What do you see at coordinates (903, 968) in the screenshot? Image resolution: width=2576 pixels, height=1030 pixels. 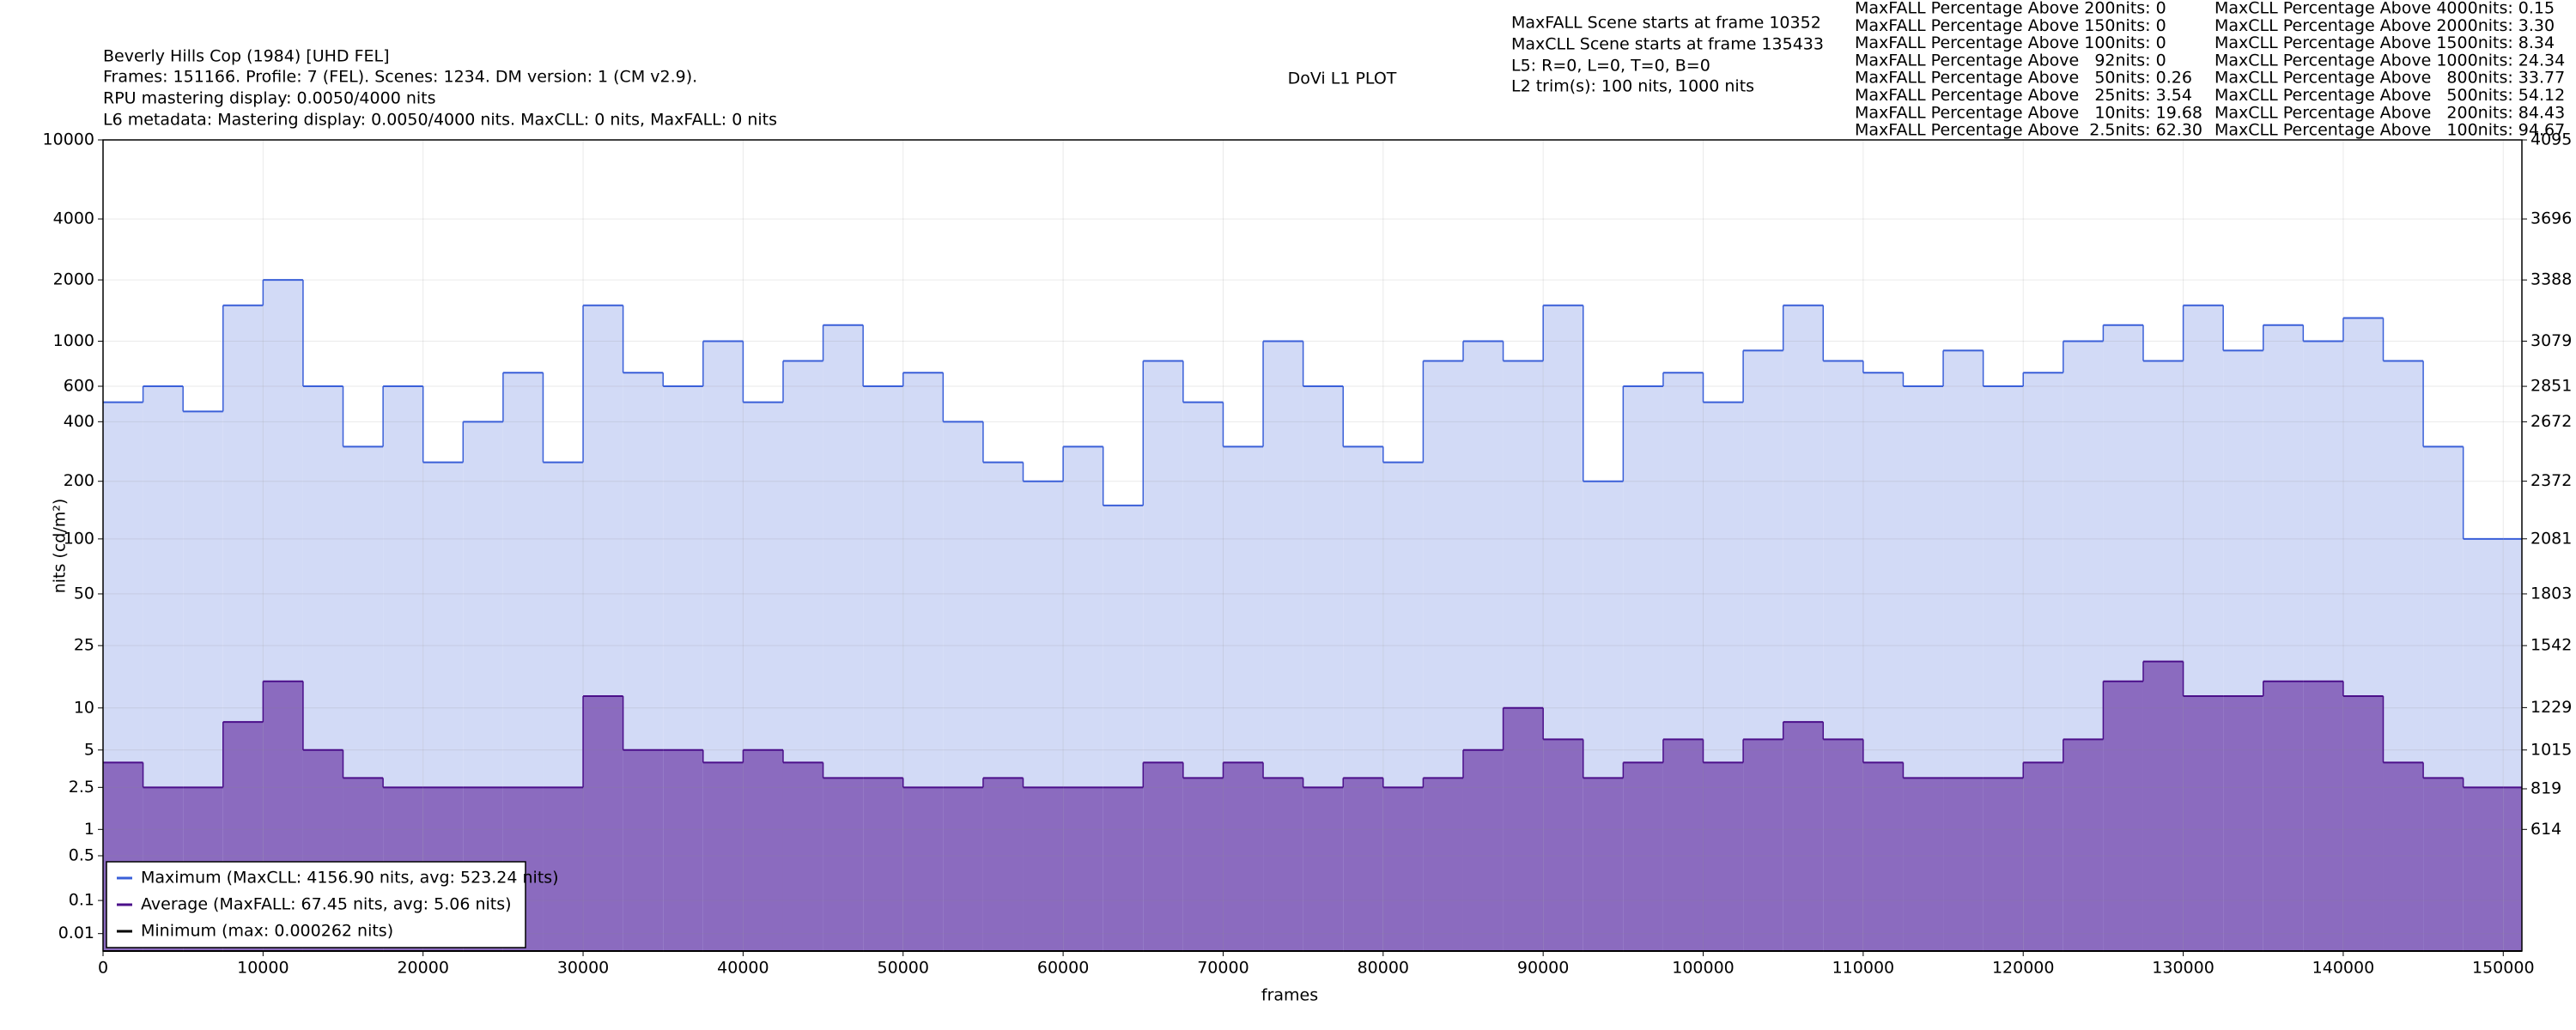 I see `x-tick-label: 50000` at bounding box center [903, 968].